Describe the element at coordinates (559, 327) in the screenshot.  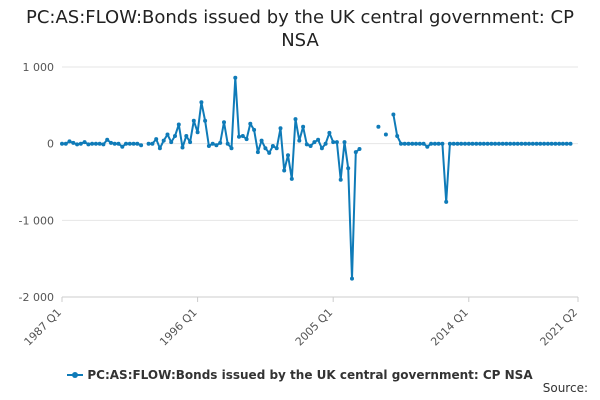
I see `x-tick-label: 2021 Q2` at that location.